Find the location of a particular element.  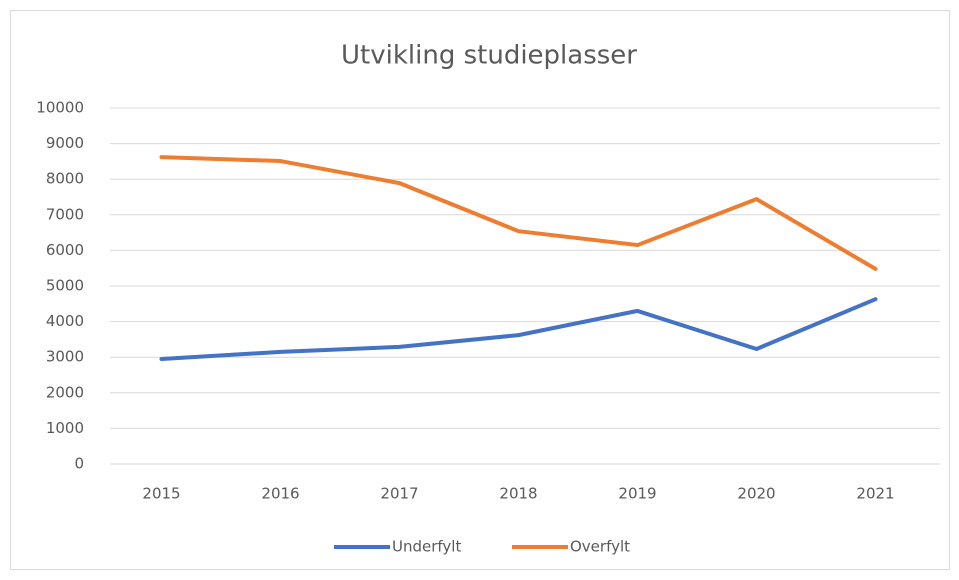

y-tick-label: 0 is located at coordinates (79, 464).